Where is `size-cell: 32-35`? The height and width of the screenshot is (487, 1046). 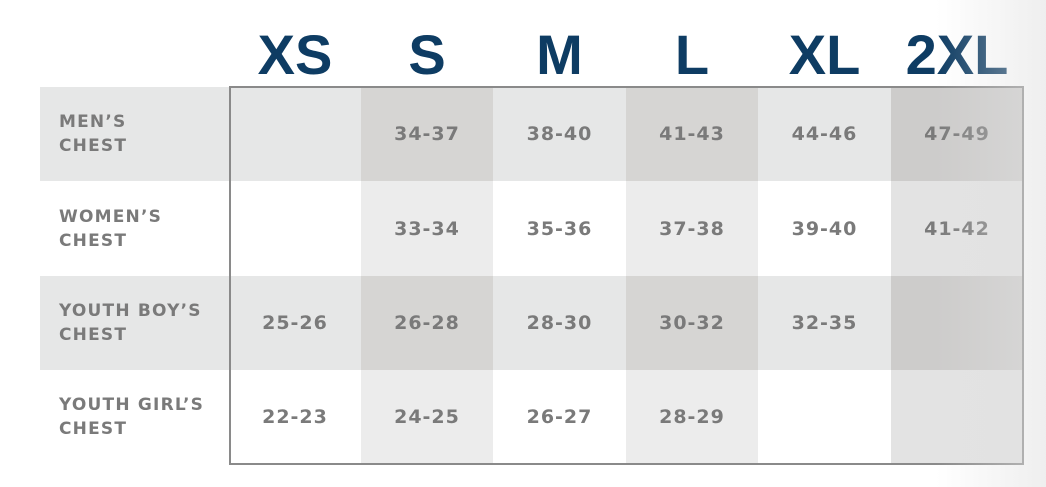
size-cell: 32-35 is located at coordinates (824, 323).